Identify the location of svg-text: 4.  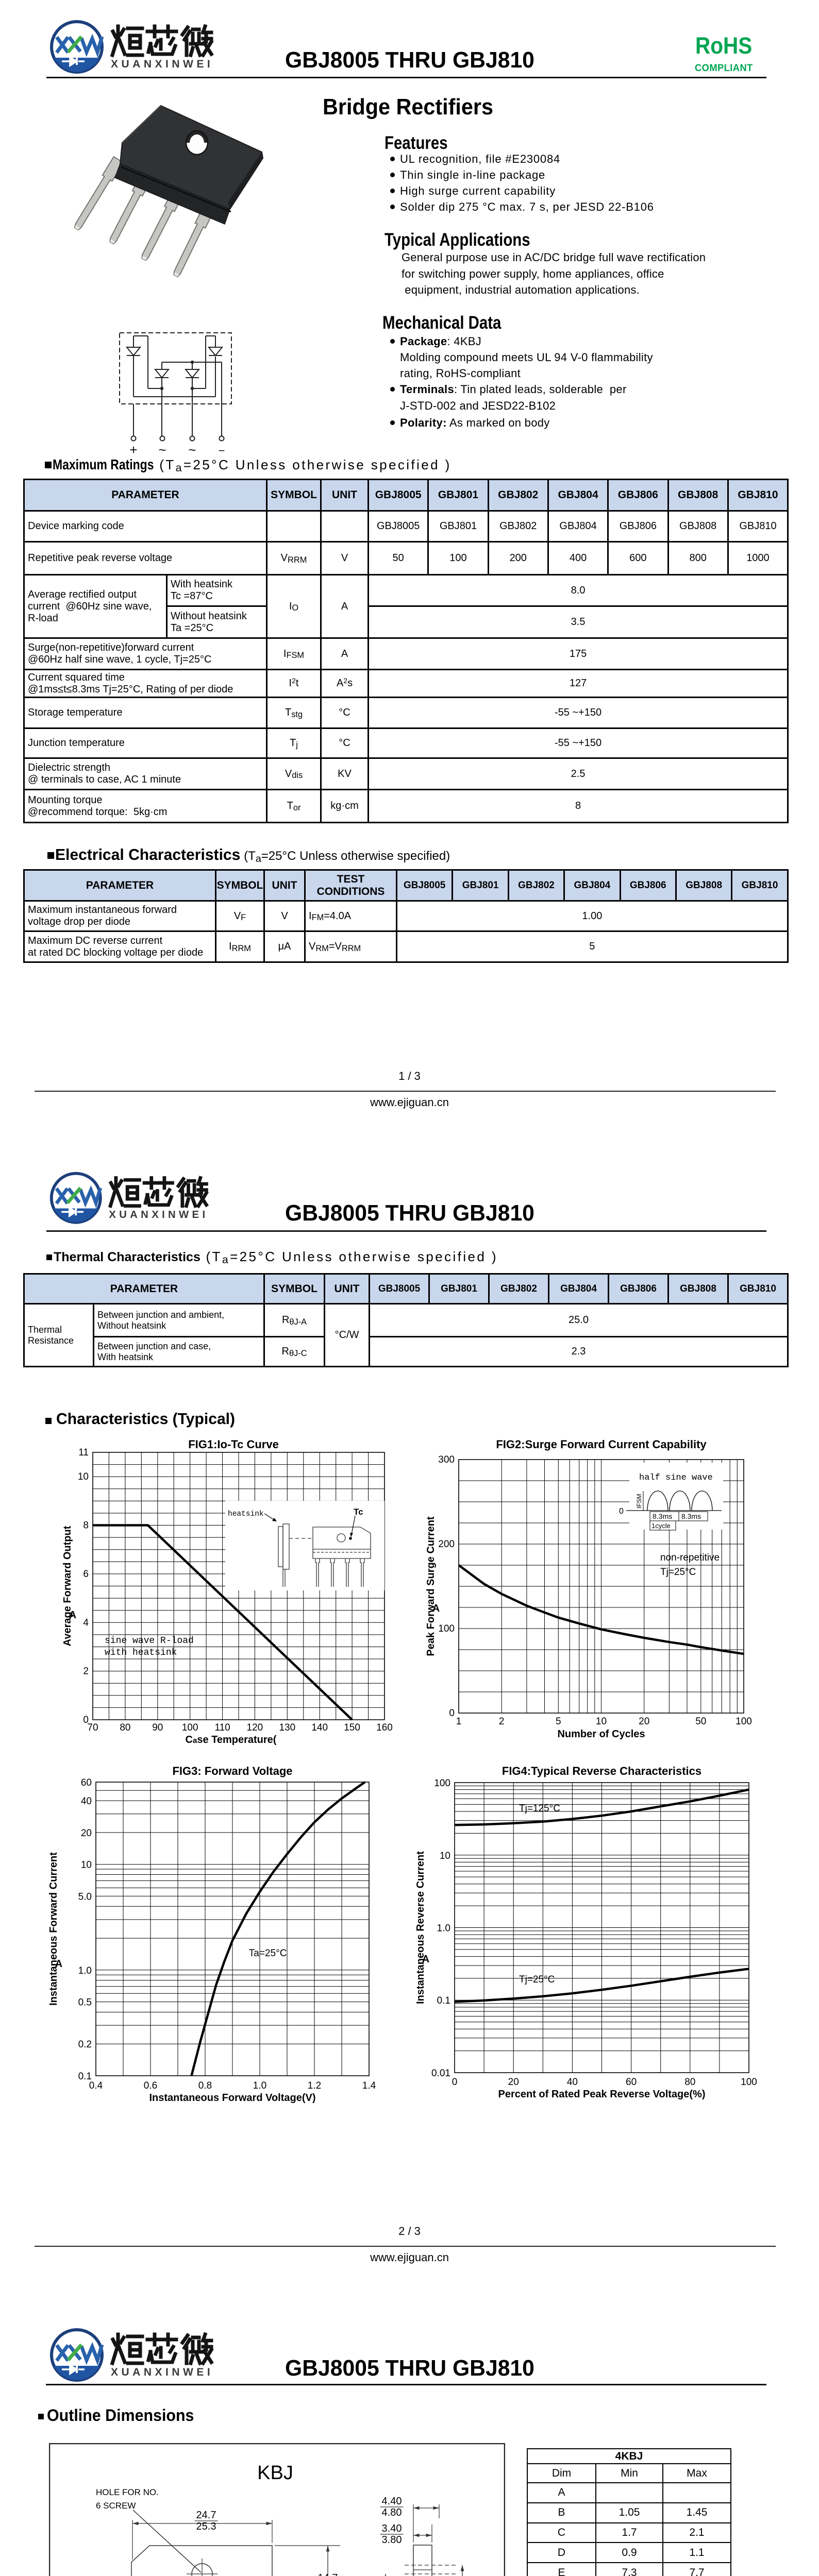
(86, 1622).